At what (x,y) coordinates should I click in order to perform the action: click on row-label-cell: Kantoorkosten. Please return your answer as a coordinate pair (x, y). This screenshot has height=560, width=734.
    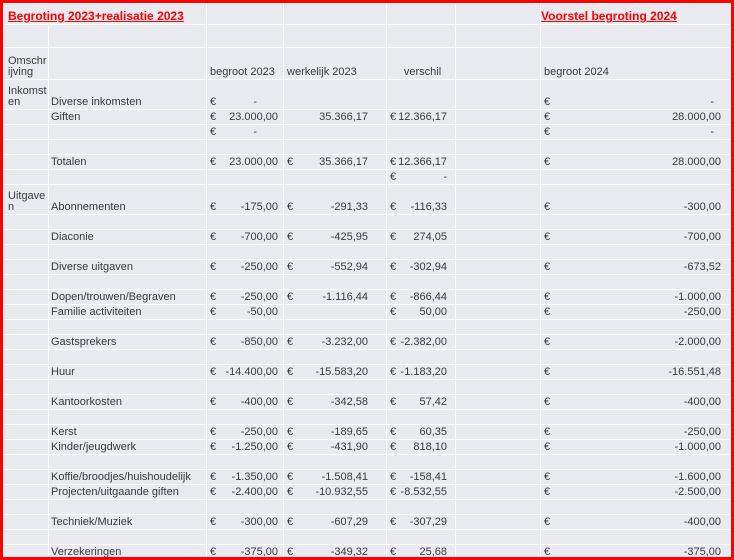
    Looking at the image, I should click on (127, 402).